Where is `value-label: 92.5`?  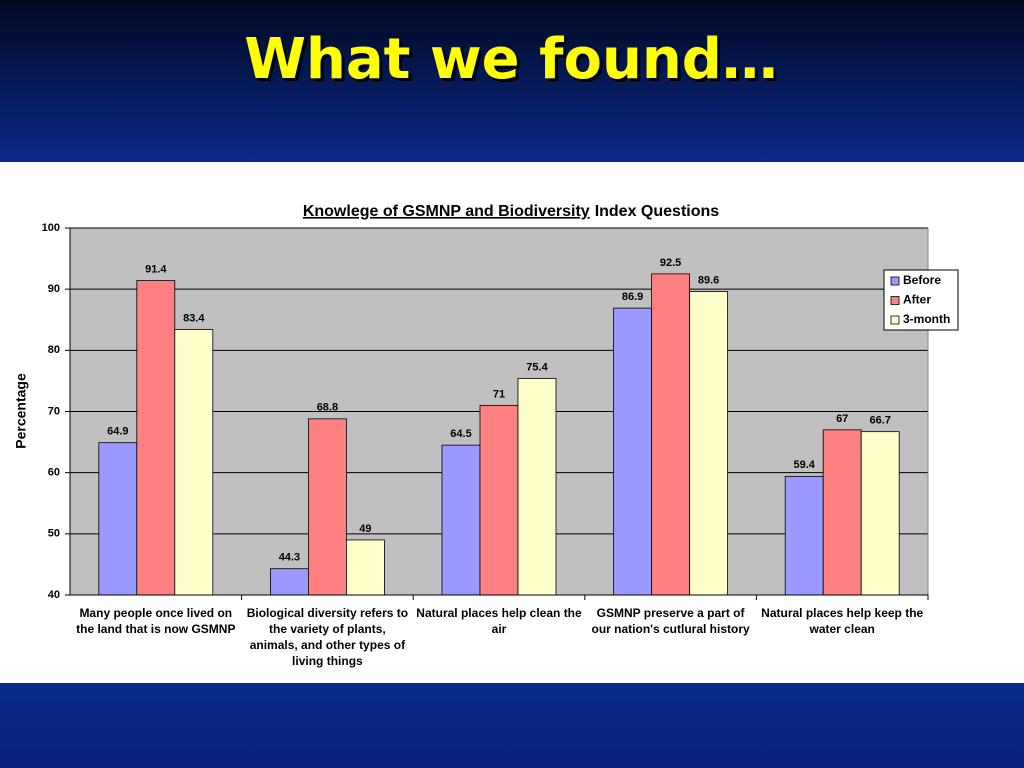 value-label: 92.5 is located at coordinates (670, 263).